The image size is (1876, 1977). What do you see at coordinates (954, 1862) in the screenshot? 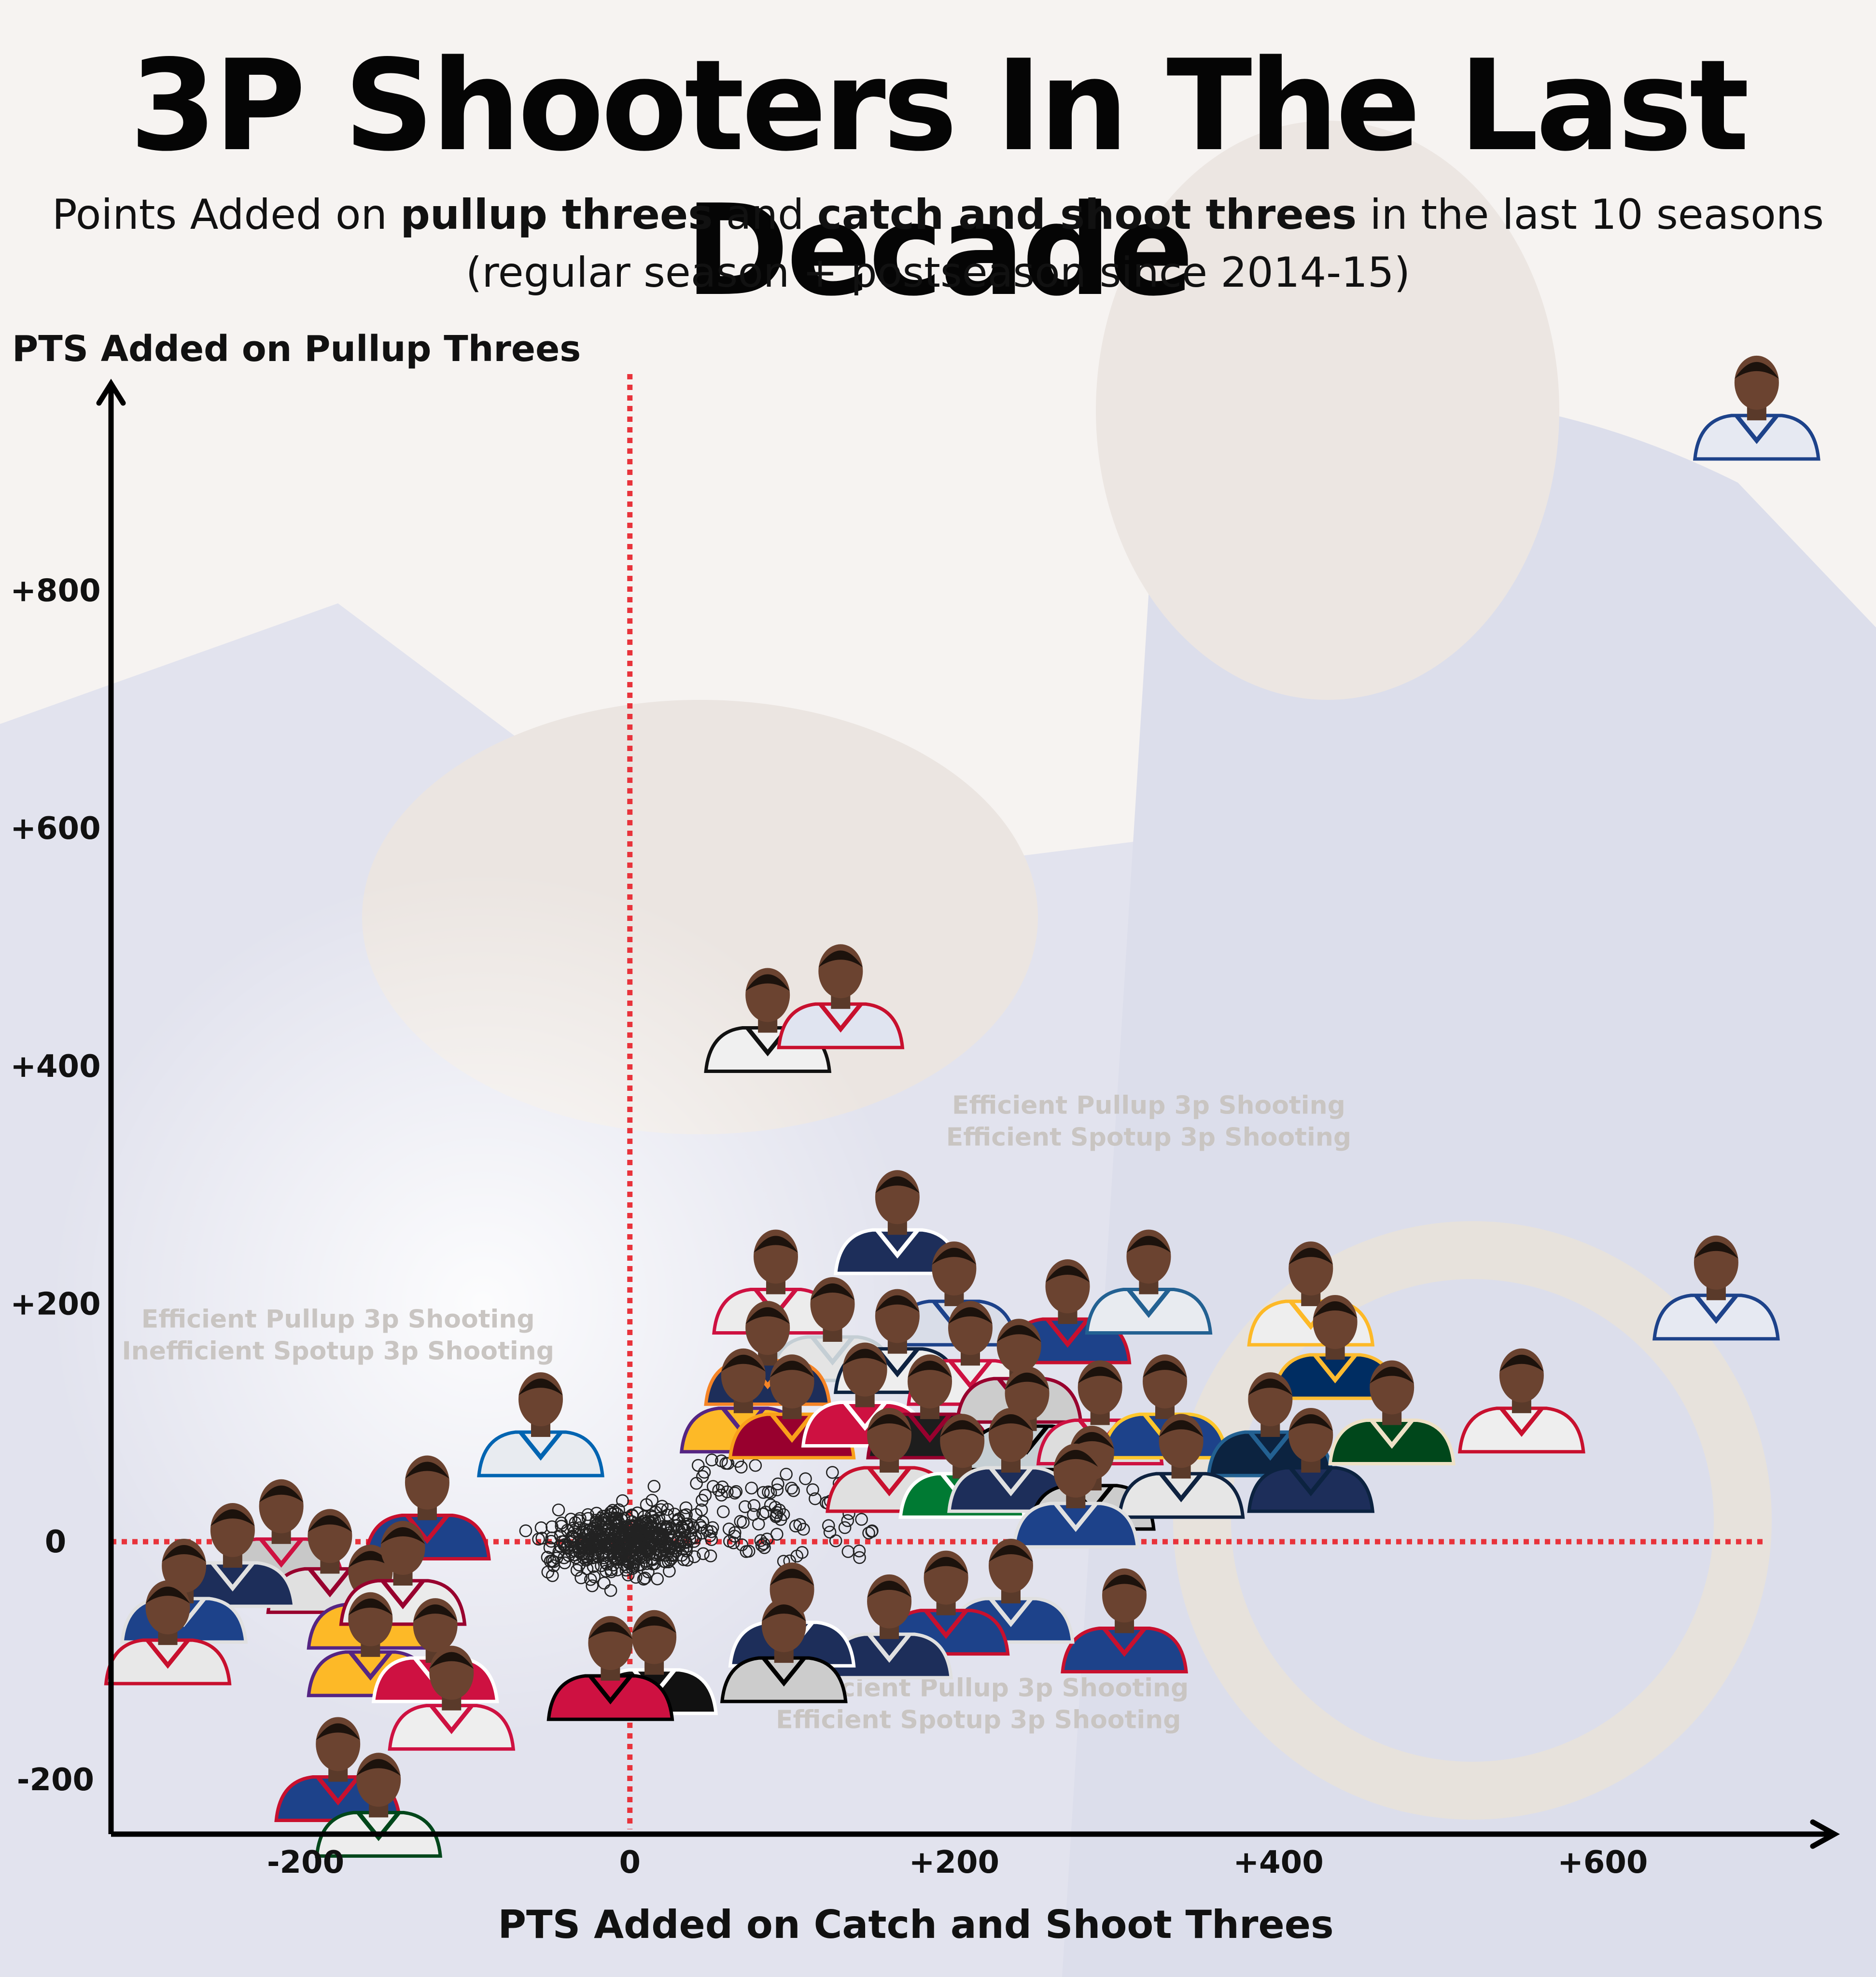
I see `x-tick-label: +200` at bounding box center [954, 1862].